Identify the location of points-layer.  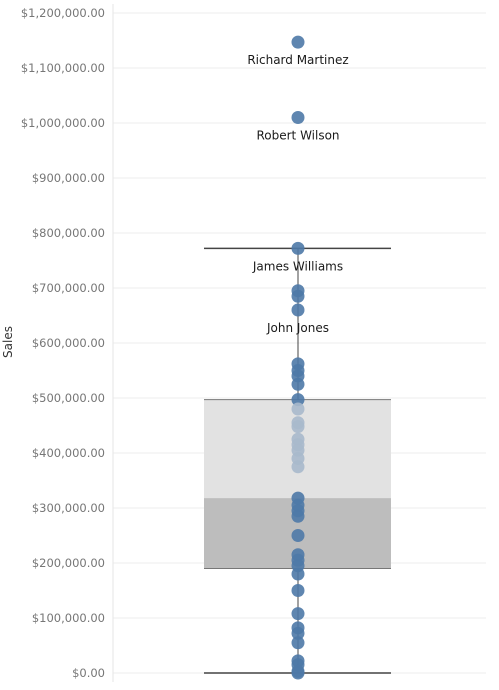
(298, 357).